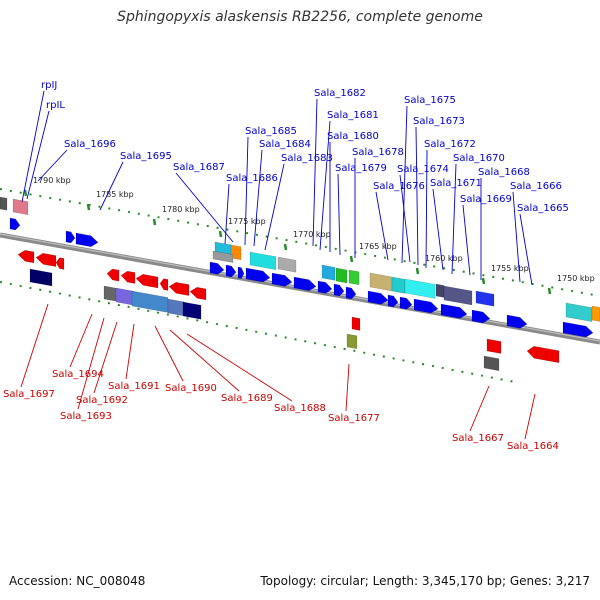 This screenshot has width=600, height=600. Describe the element at coordinates (146, 156) in the screenshot. I see `gene-label: Sala_1695` at that location.